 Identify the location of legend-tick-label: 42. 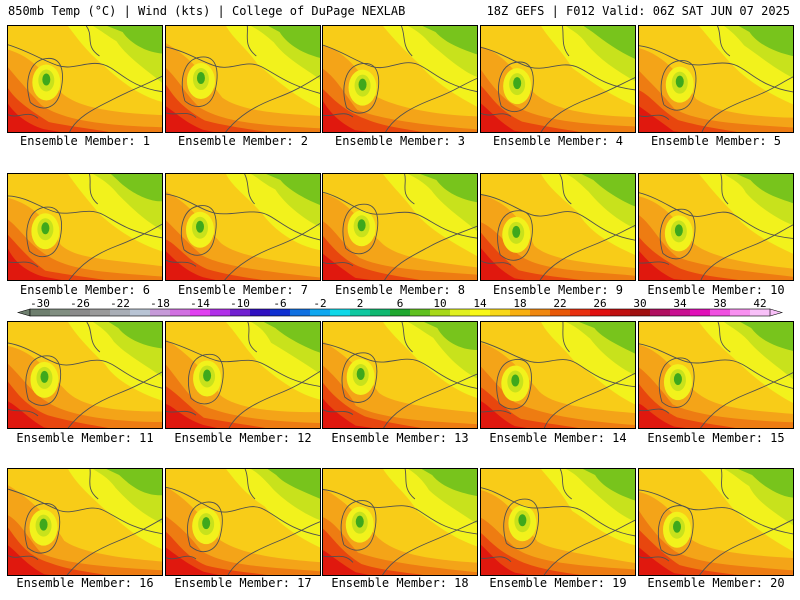
(759, 303).